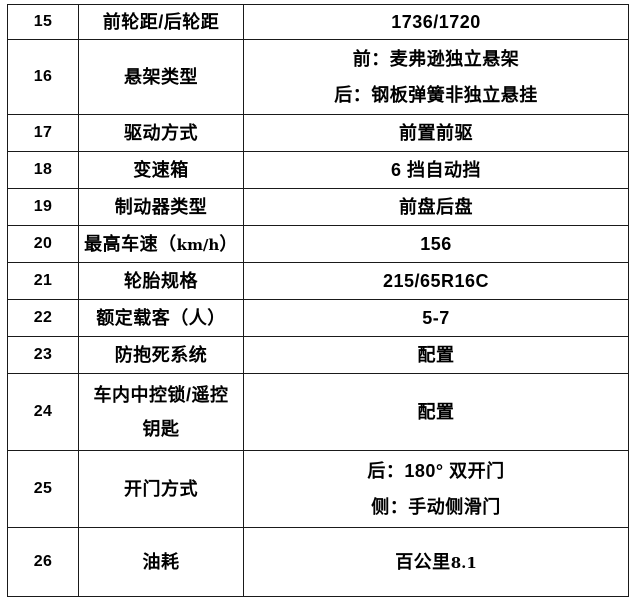 The height and width of the screenshot is (604, 643). I want to click on row-value-cell: 前：麦弗逊独立悬架 后：钢板弹簧非独立悬挂, so click(436, 77).